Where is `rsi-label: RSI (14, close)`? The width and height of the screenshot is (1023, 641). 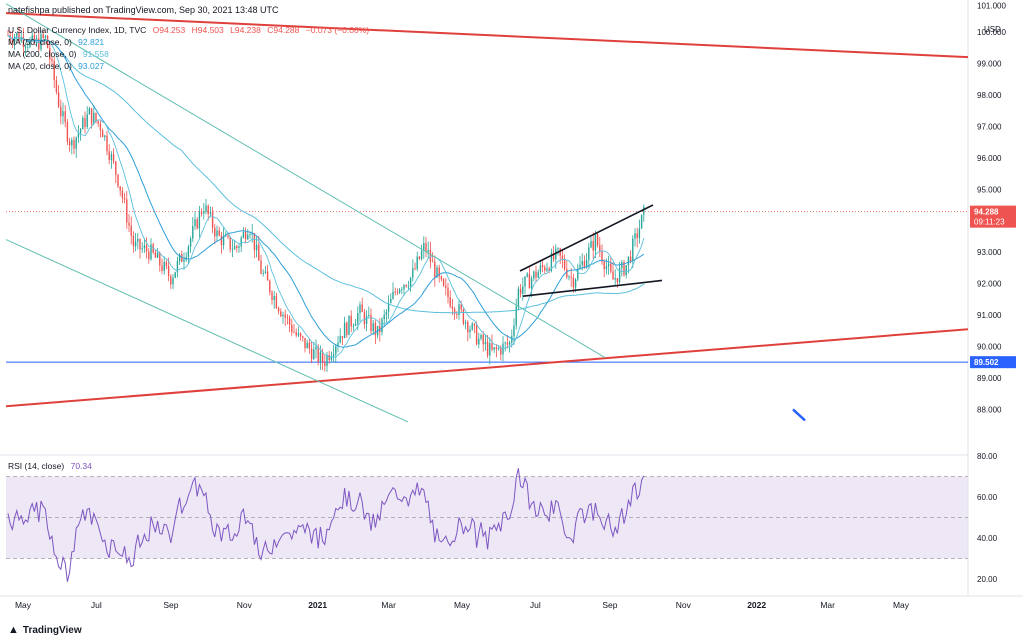
rsi-label: RSI (14, close) is located at coordinates (36, 466).